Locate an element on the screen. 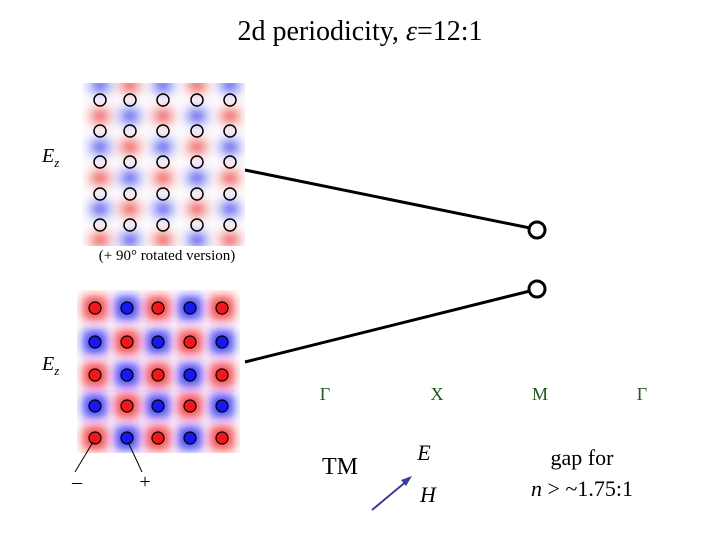  k-point: M is located at coordinates (540, 394).